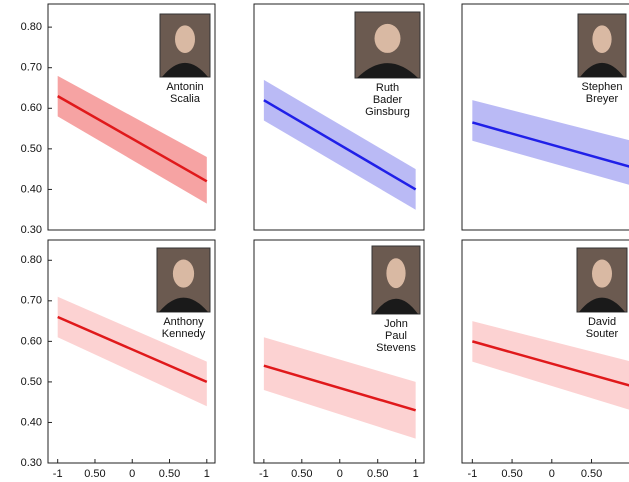 Image resolution: width=629 pixels, height=482 pixels. Describe the element at coordinates (602, 322) in the screenshot. I see `justice-name: David` at that location.